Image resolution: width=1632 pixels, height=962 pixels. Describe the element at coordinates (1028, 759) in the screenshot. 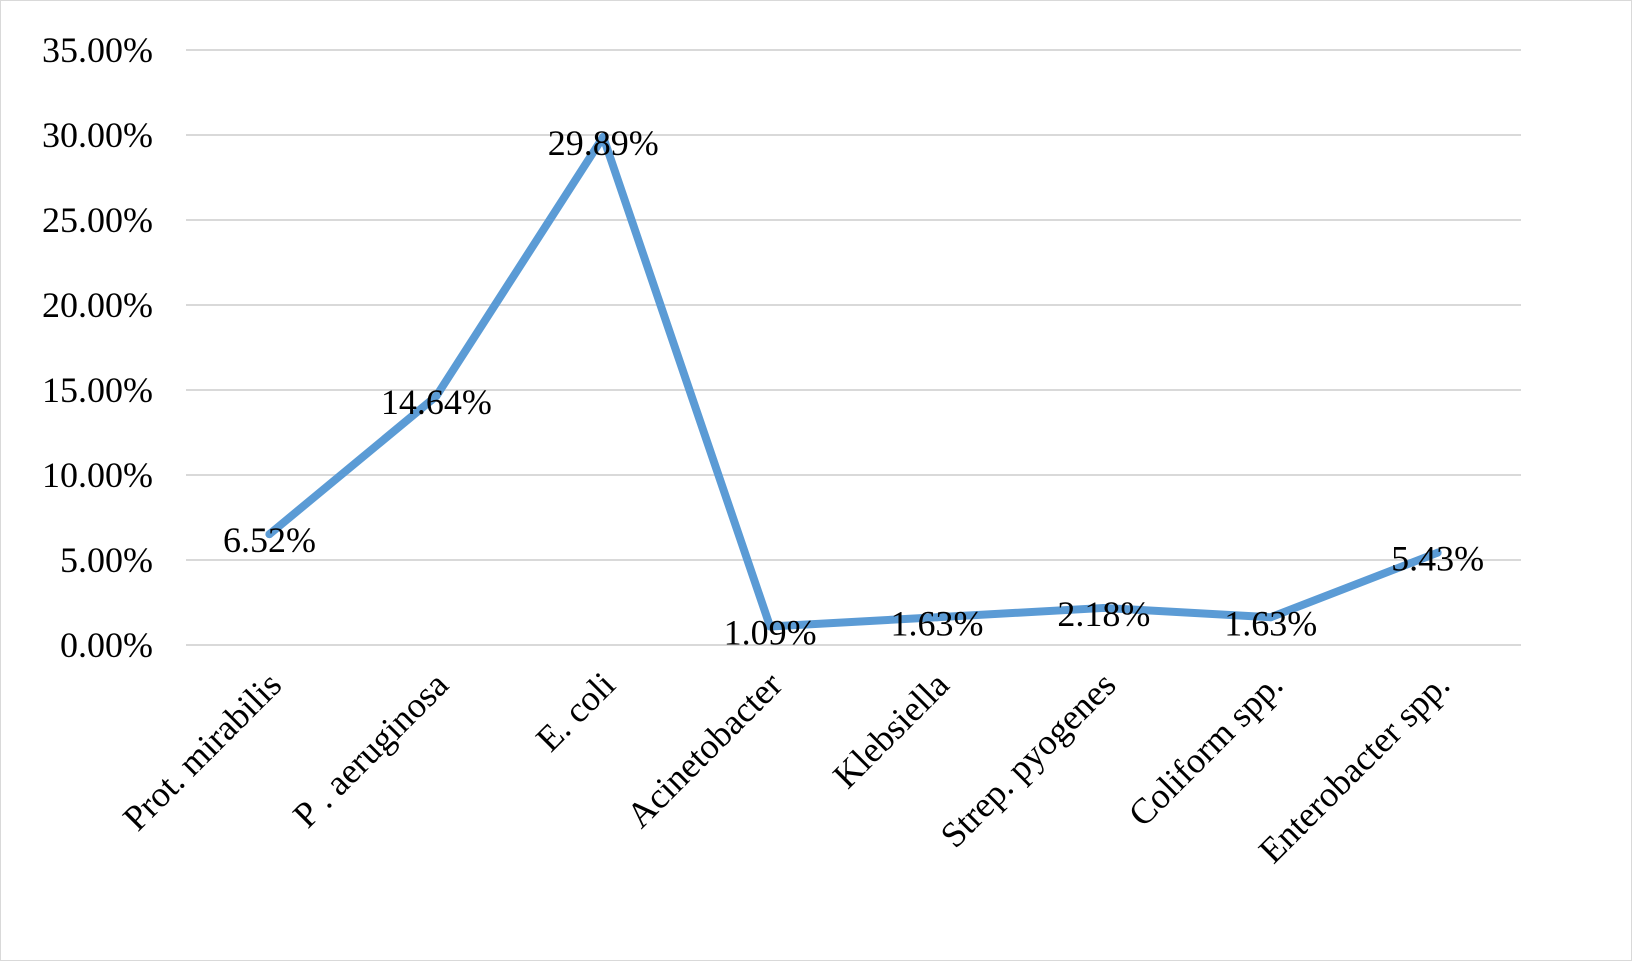

I see `x-tick-label: Strep. pyogenes` at that location.